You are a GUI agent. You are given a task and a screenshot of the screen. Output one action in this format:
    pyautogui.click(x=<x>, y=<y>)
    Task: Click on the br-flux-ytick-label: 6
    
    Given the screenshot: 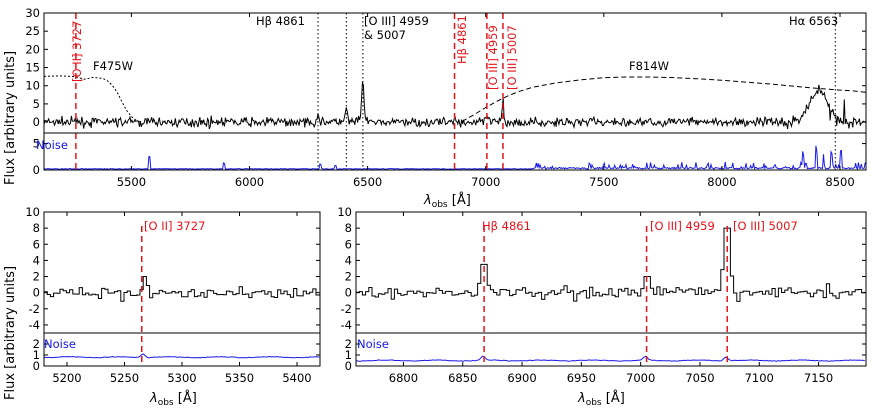 What is the action you would take?
    pyautogui.click(x=348, y=244)
    